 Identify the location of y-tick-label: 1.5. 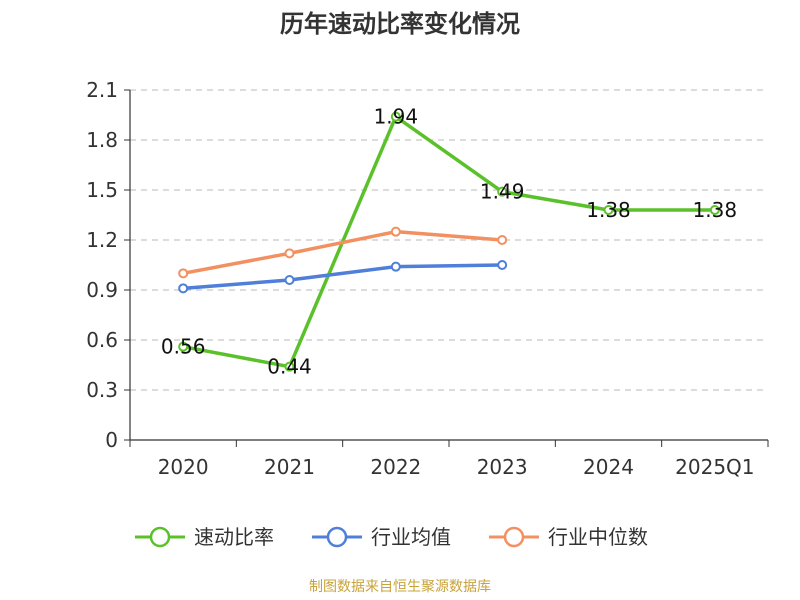
(102, 190).